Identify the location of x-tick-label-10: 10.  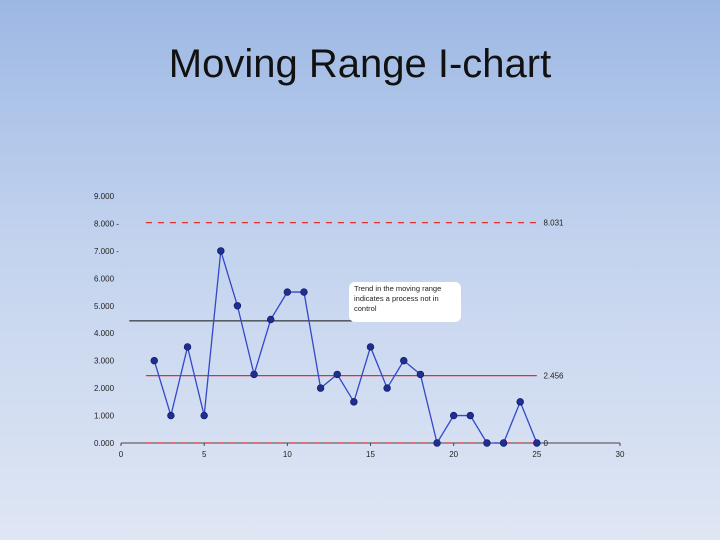
(287, 454).